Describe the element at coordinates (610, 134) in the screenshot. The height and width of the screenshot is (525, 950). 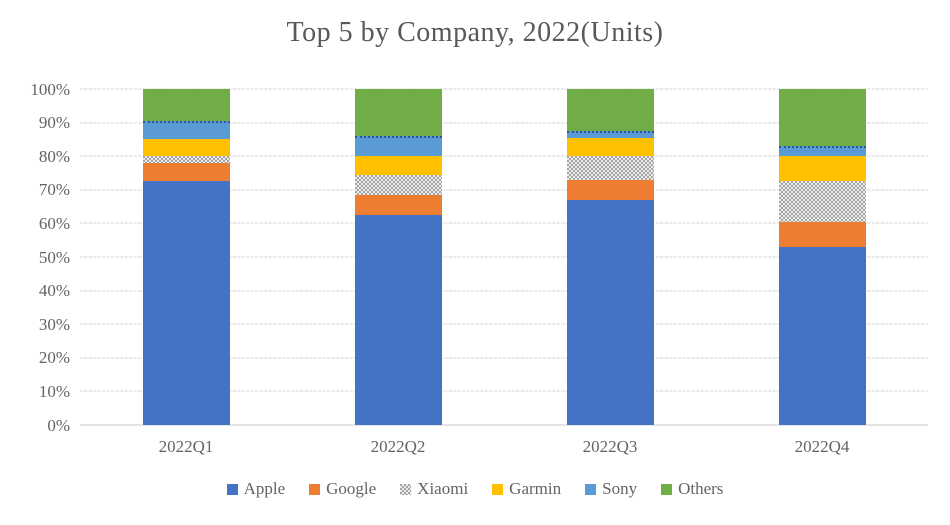
I see `segment-sony-2022Q3` at that location.